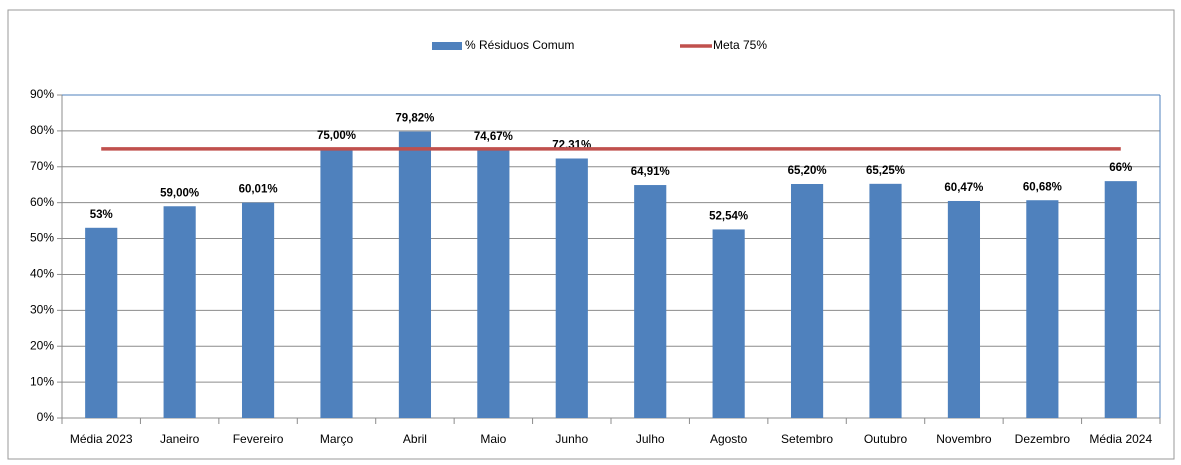 Image resolution: width=1181 pixels, height=465 pixels. Describe the element at coordinates (447, 46) in the screenshot. I see `legend-swatch` at that location.